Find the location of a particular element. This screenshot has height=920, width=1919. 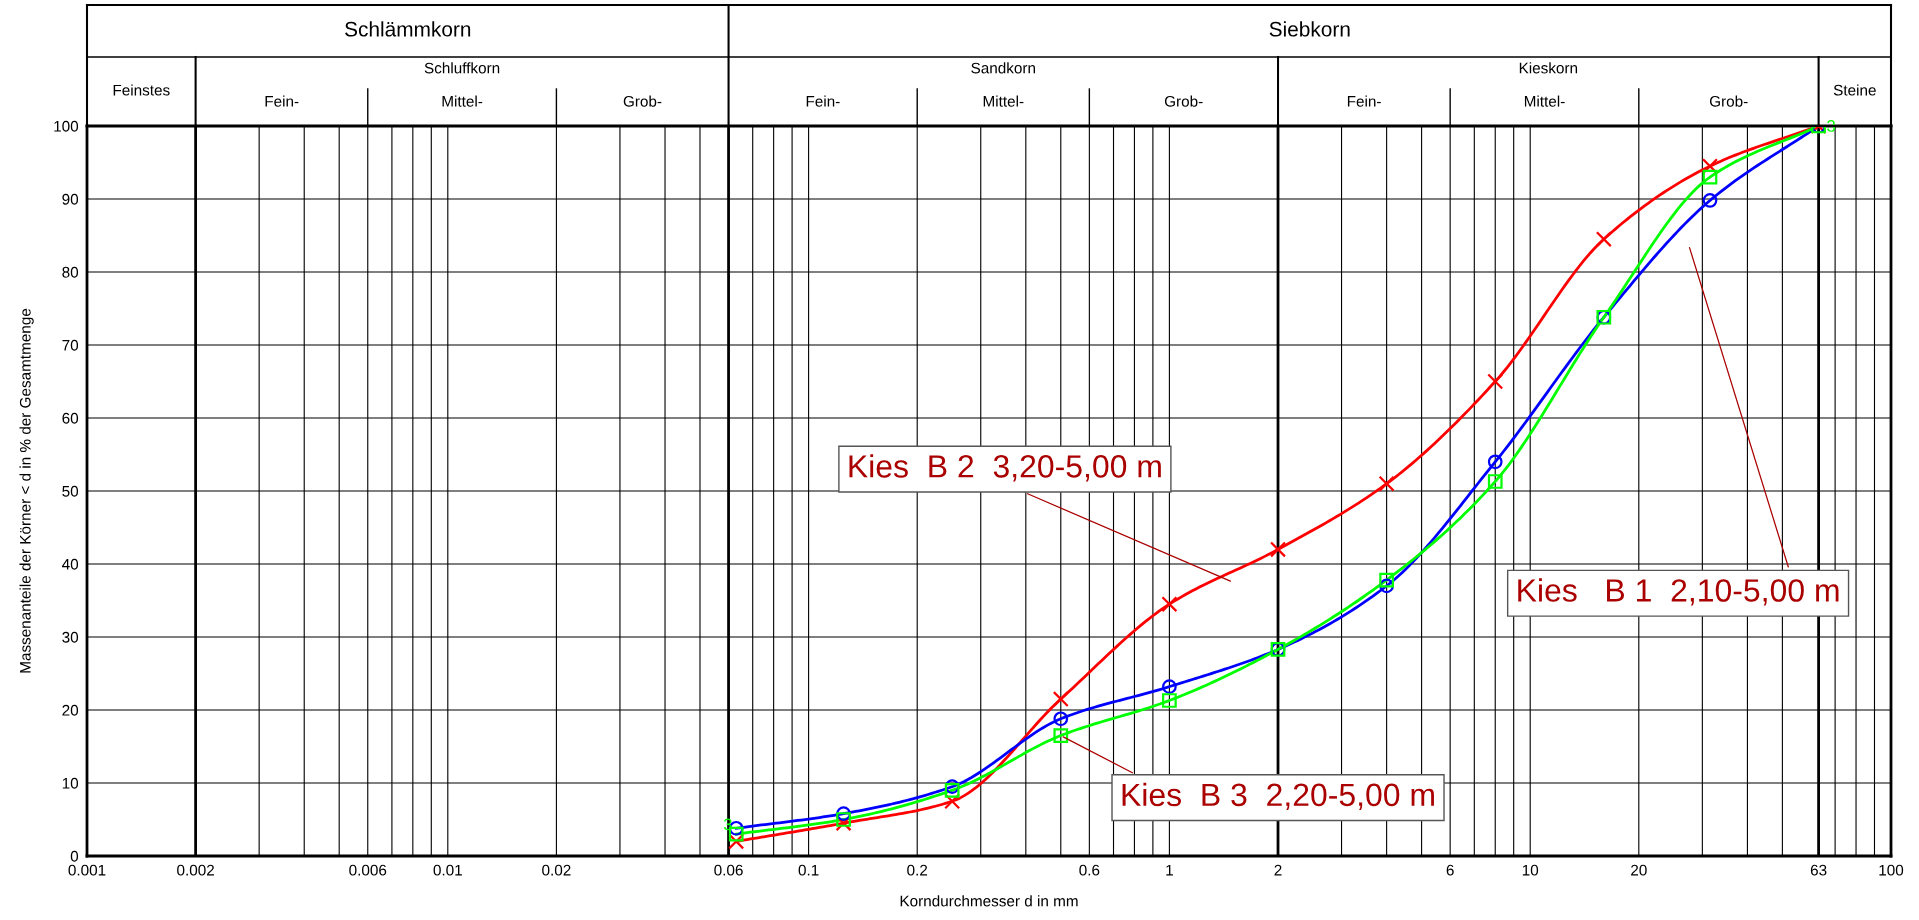

y-tick-label: 50 is located at coordinates (70, 491).